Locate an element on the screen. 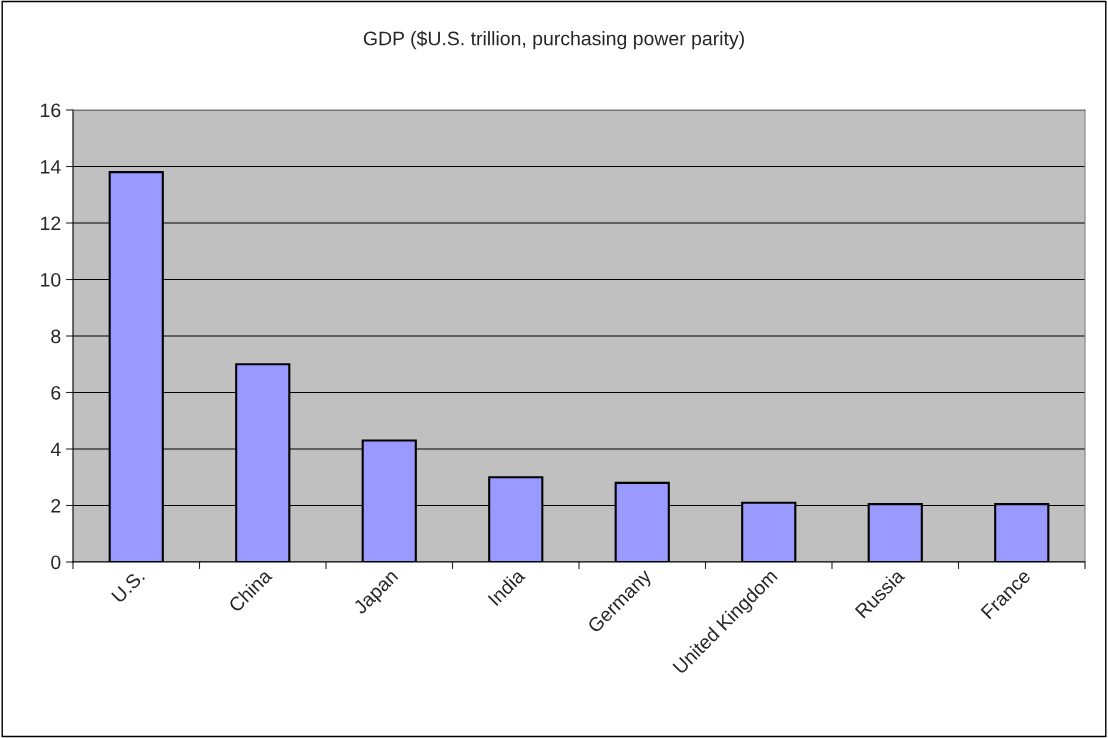 Image resolution: width=1108 pixels, height=738 pixels. y-tick-label: 0 is located at coordinates (56, 562).